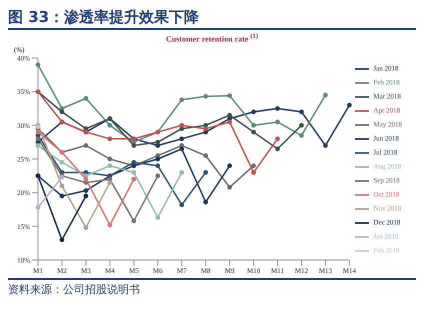 This screenshot has width=424, height=316. I want to click on text: 资料来源：公司招股说明书, so click(74, 289).